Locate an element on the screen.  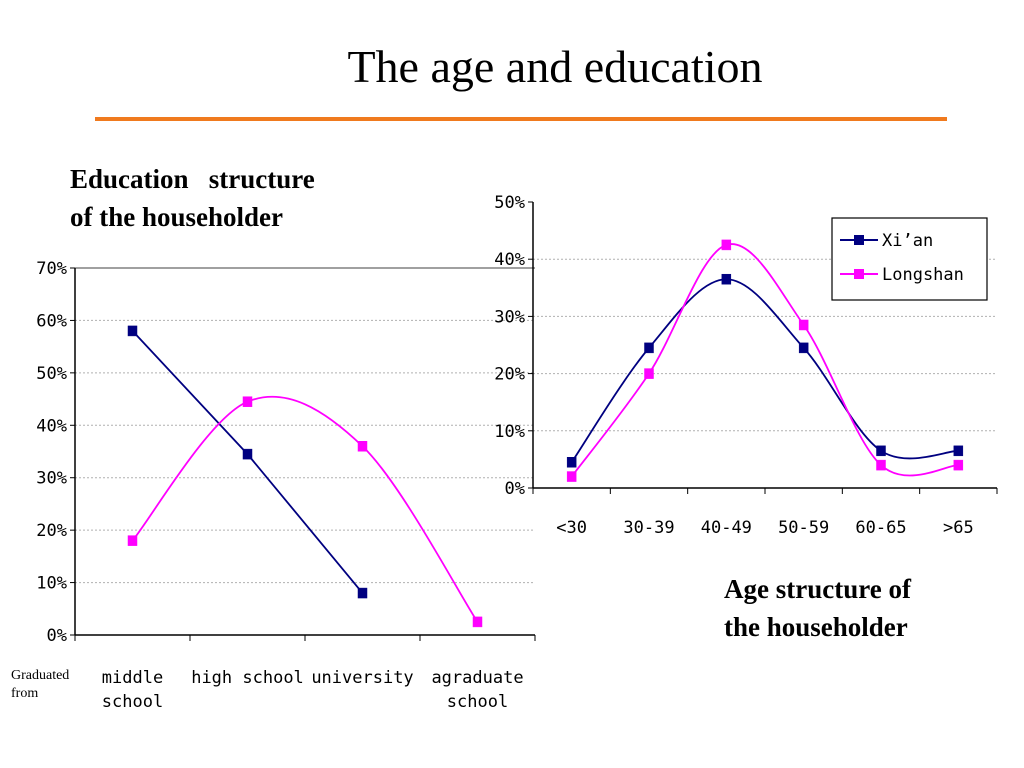
x-tick-label: 50-59 is located at coordinates (803, 528).